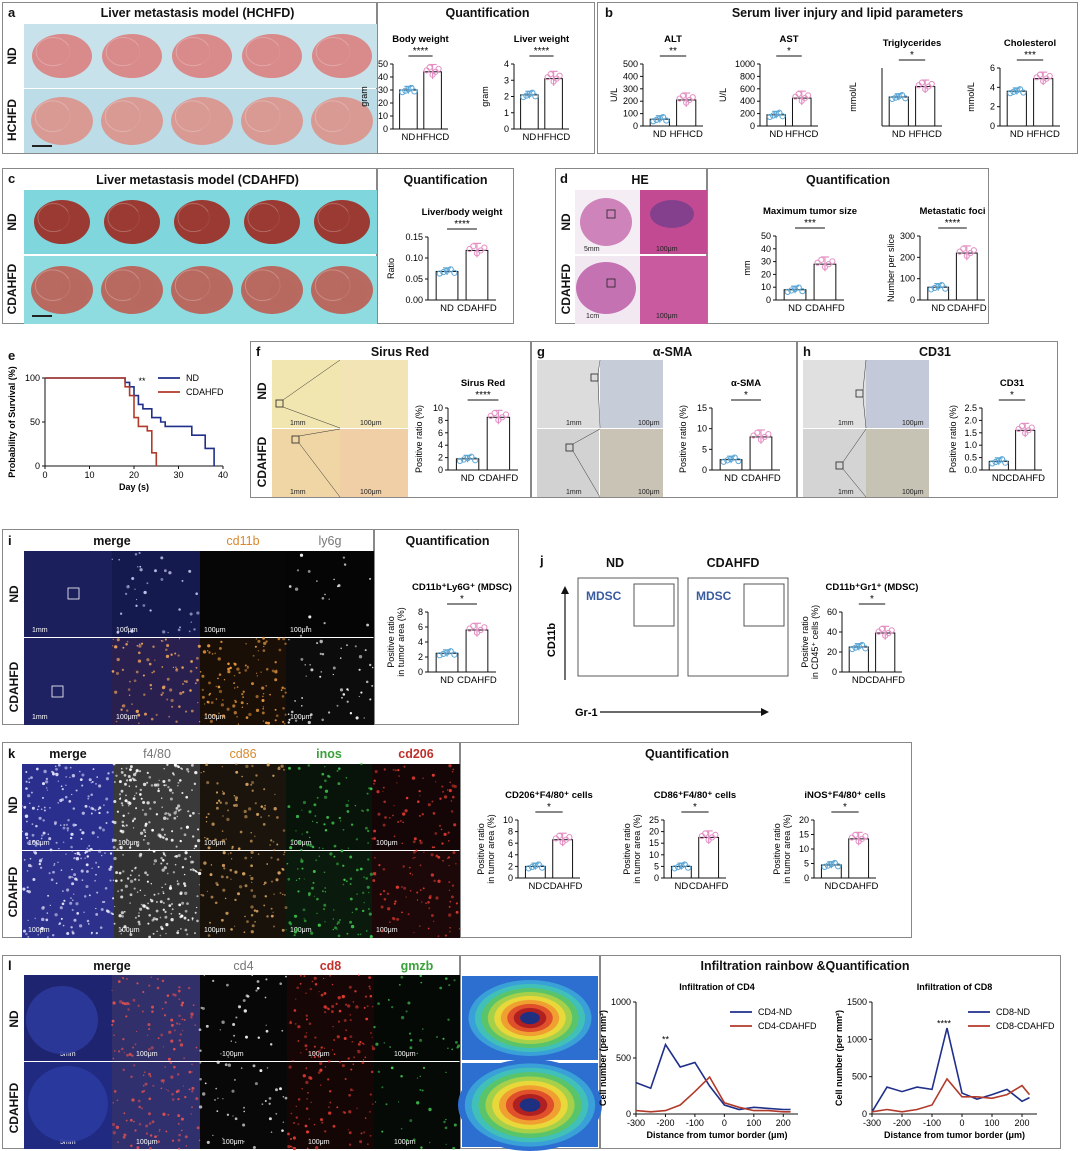 The image size is (1080, 1151). I want to click on flow-nd-dots-b, so click(653, 656).